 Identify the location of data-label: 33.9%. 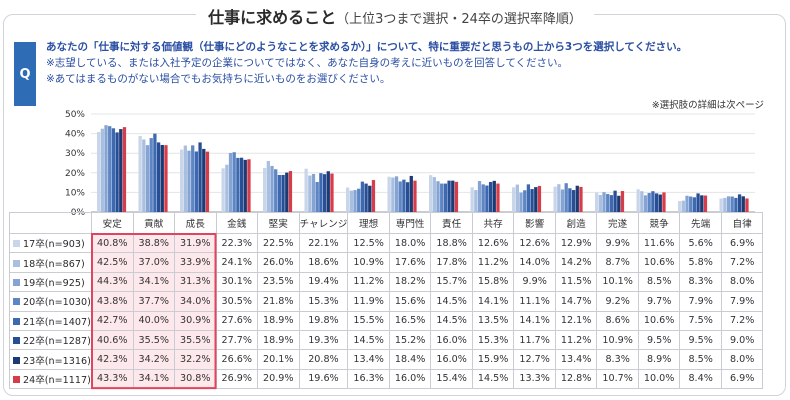
(195, 262).